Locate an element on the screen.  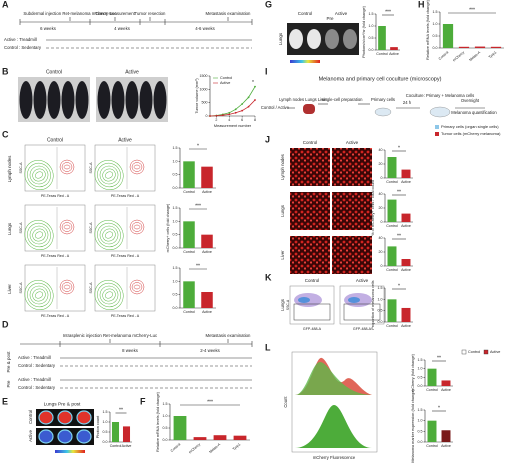
legend-swatch is located at coordinates (437, 127).